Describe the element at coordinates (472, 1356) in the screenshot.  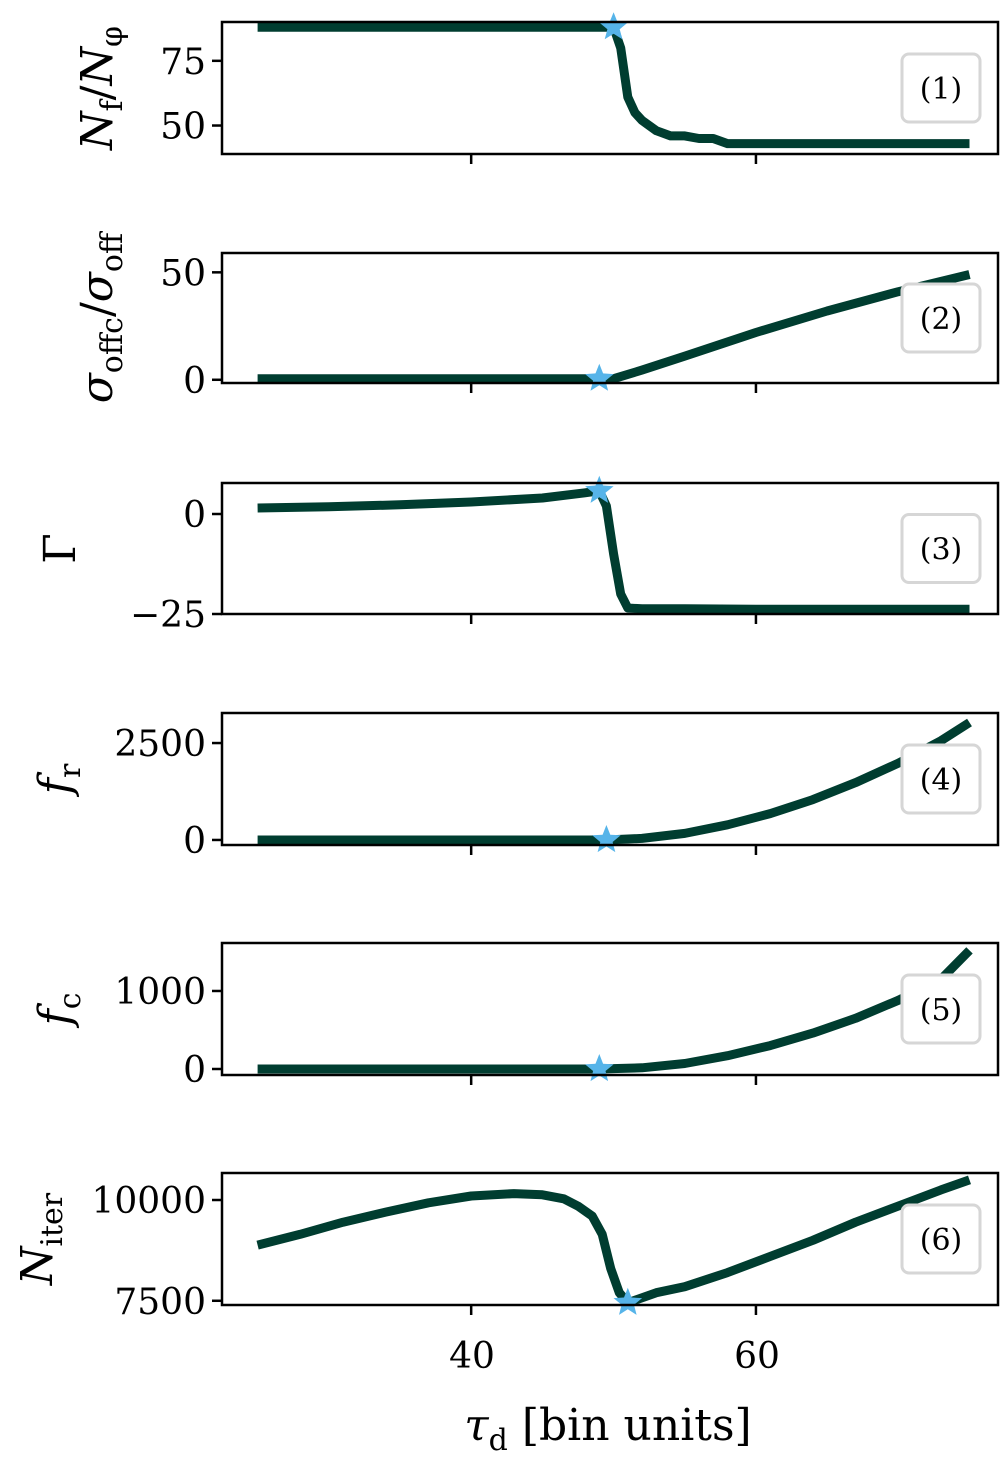
I see `xtick-label-40: 40` at that location.